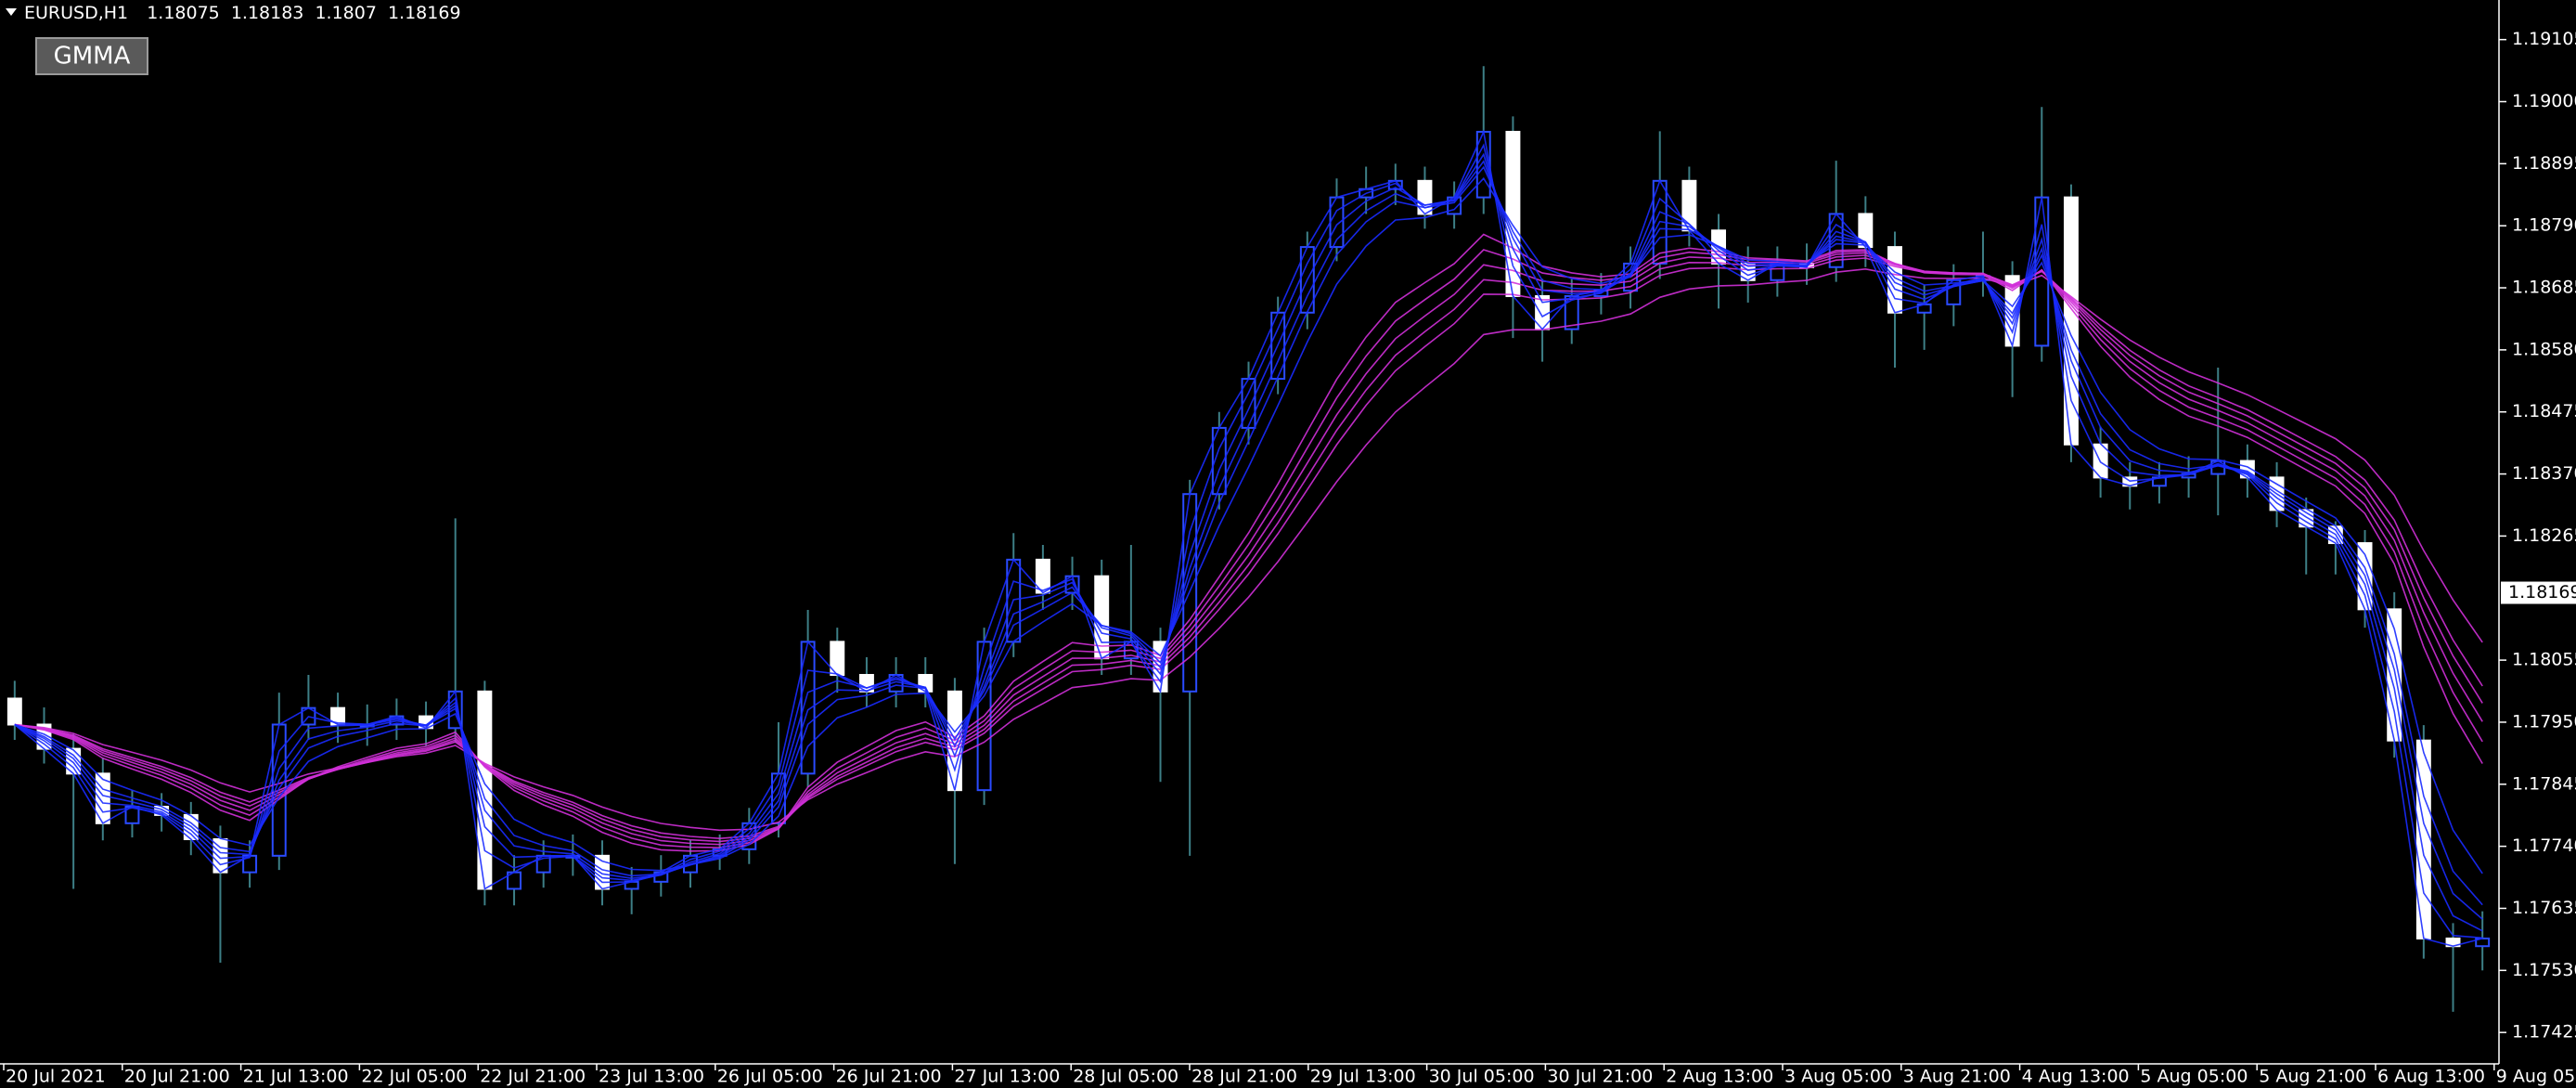 This screenshot has height=1088, width=2576. What do you see at coordinates (2544, 288) in the screenshot?
I see `y-tick-label: 1.18685` at bounding box center [2544, 288].